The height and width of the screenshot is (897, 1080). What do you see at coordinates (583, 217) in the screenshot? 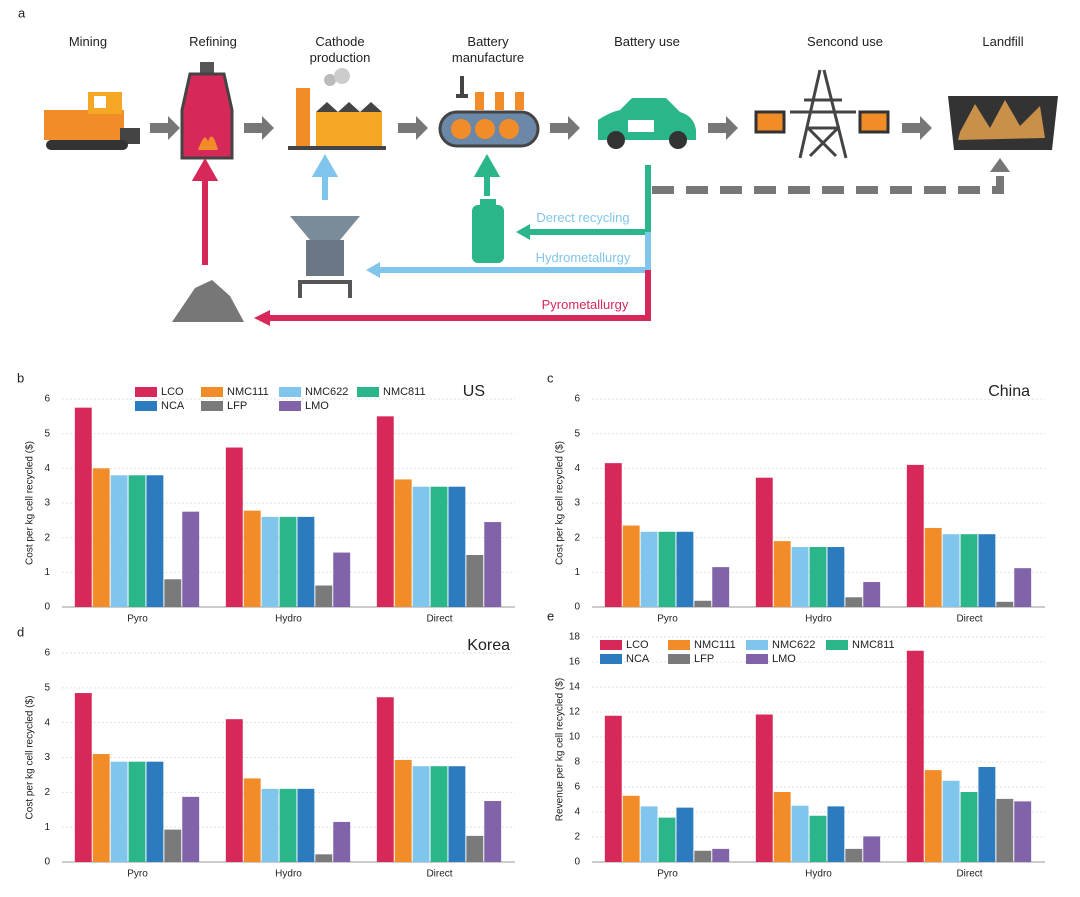
I see `route-label: Derect recycling` at bounding box center [583, 217].